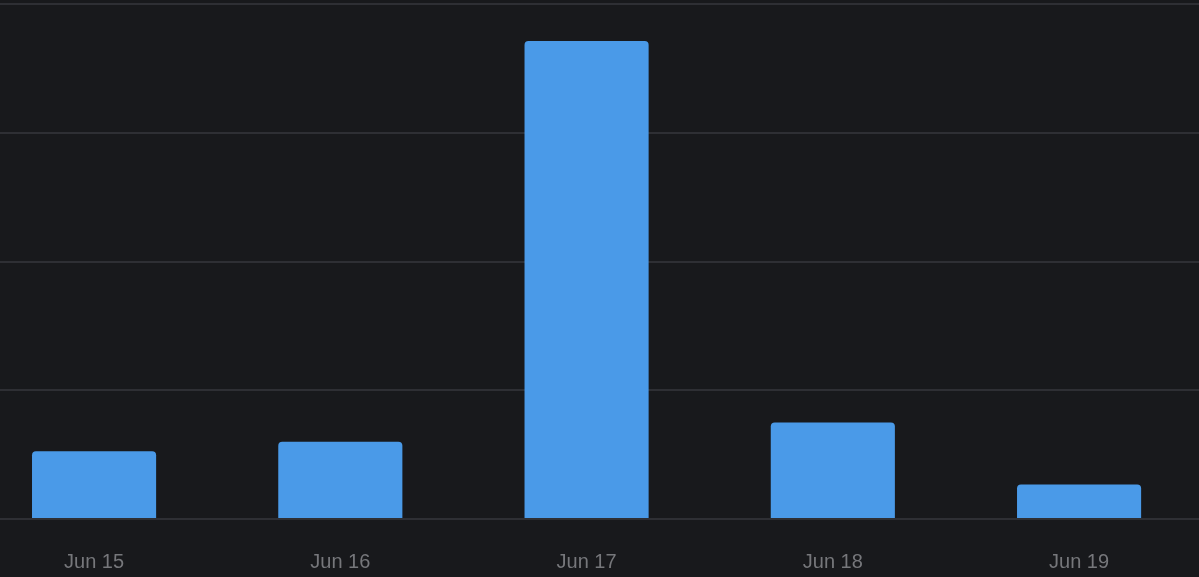 This screenshot has width=1199, height=577. Describe the element at coordinates (340, 561) in the screenshot. I see `x-tick-label: Jun 16` at that location.